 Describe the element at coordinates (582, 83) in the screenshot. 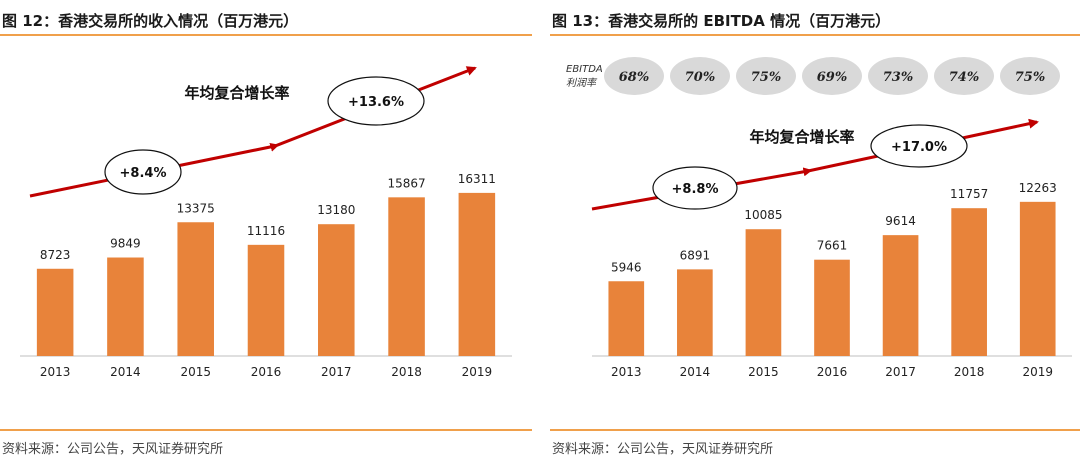

I see `margin-row-label: 利润率` at that location.